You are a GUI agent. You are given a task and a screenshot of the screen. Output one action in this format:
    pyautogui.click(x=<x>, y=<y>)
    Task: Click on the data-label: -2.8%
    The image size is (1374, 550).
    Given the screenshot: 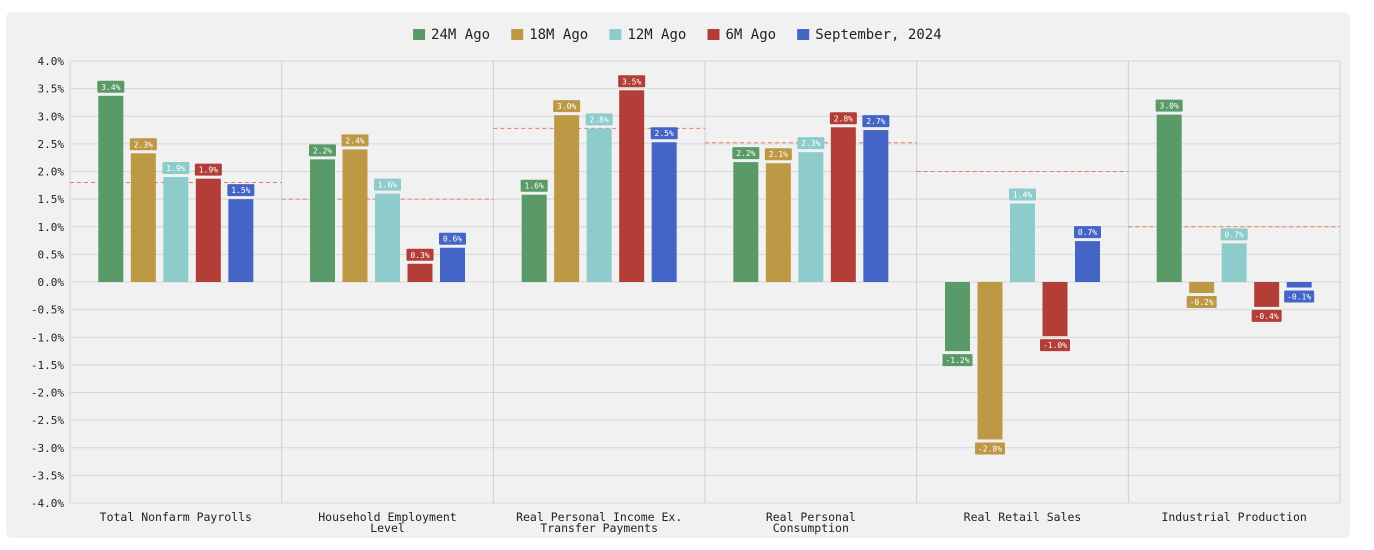 What is the action you would take?
    pyautogui.click(x=990, y=448)
    